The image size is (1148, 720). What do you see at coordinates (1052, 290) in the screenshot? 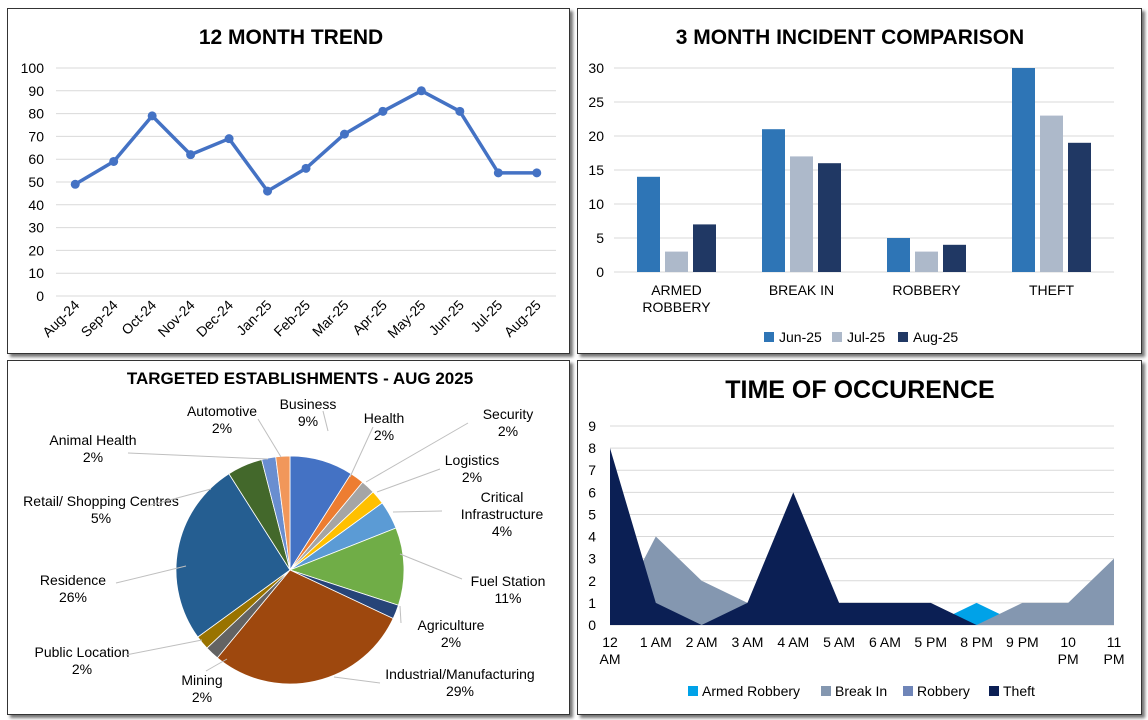
I see `x-tick-label: THEFT` at bounding box center [1052, 290].